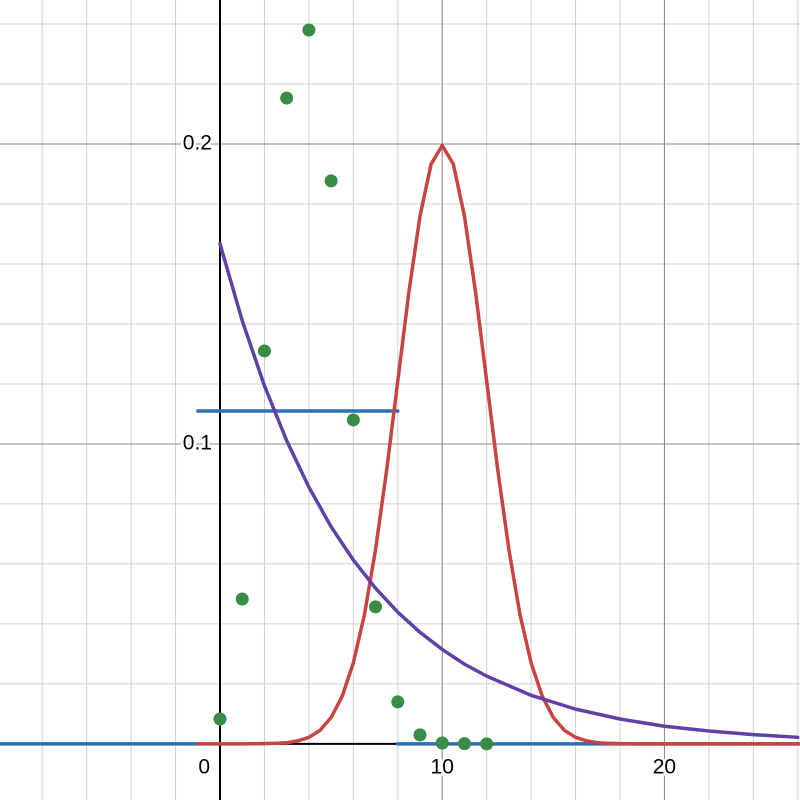 The height and width of the screenshot is (800, 800). What do you see at coordinates (197, 442) in the screenshot?
I see `y-tick-label: 0.1` at bounding box center [197, 442].